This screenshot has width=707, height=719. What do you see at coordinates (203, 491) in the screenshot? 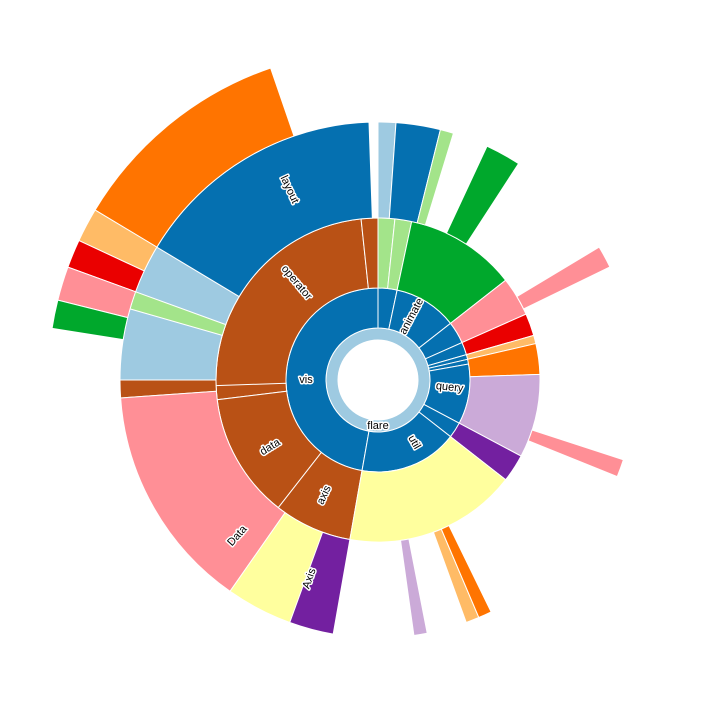
I see `segment-Data` at bounding box center [203, 491].